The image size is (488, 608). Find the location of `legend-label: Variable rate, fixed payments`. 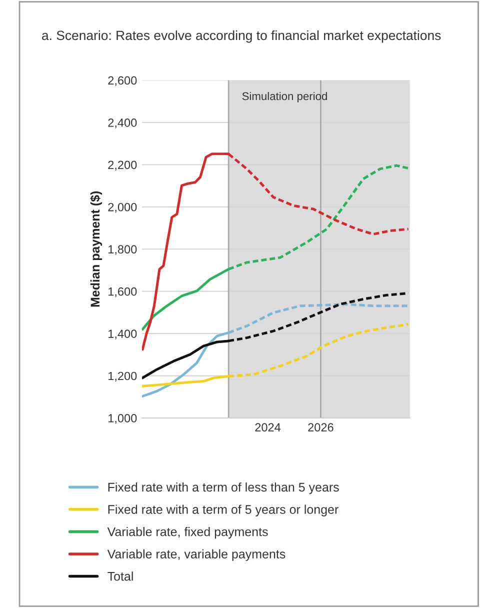

legend-label: Variable rate, fixed payments is located at coordinates (187, 533).